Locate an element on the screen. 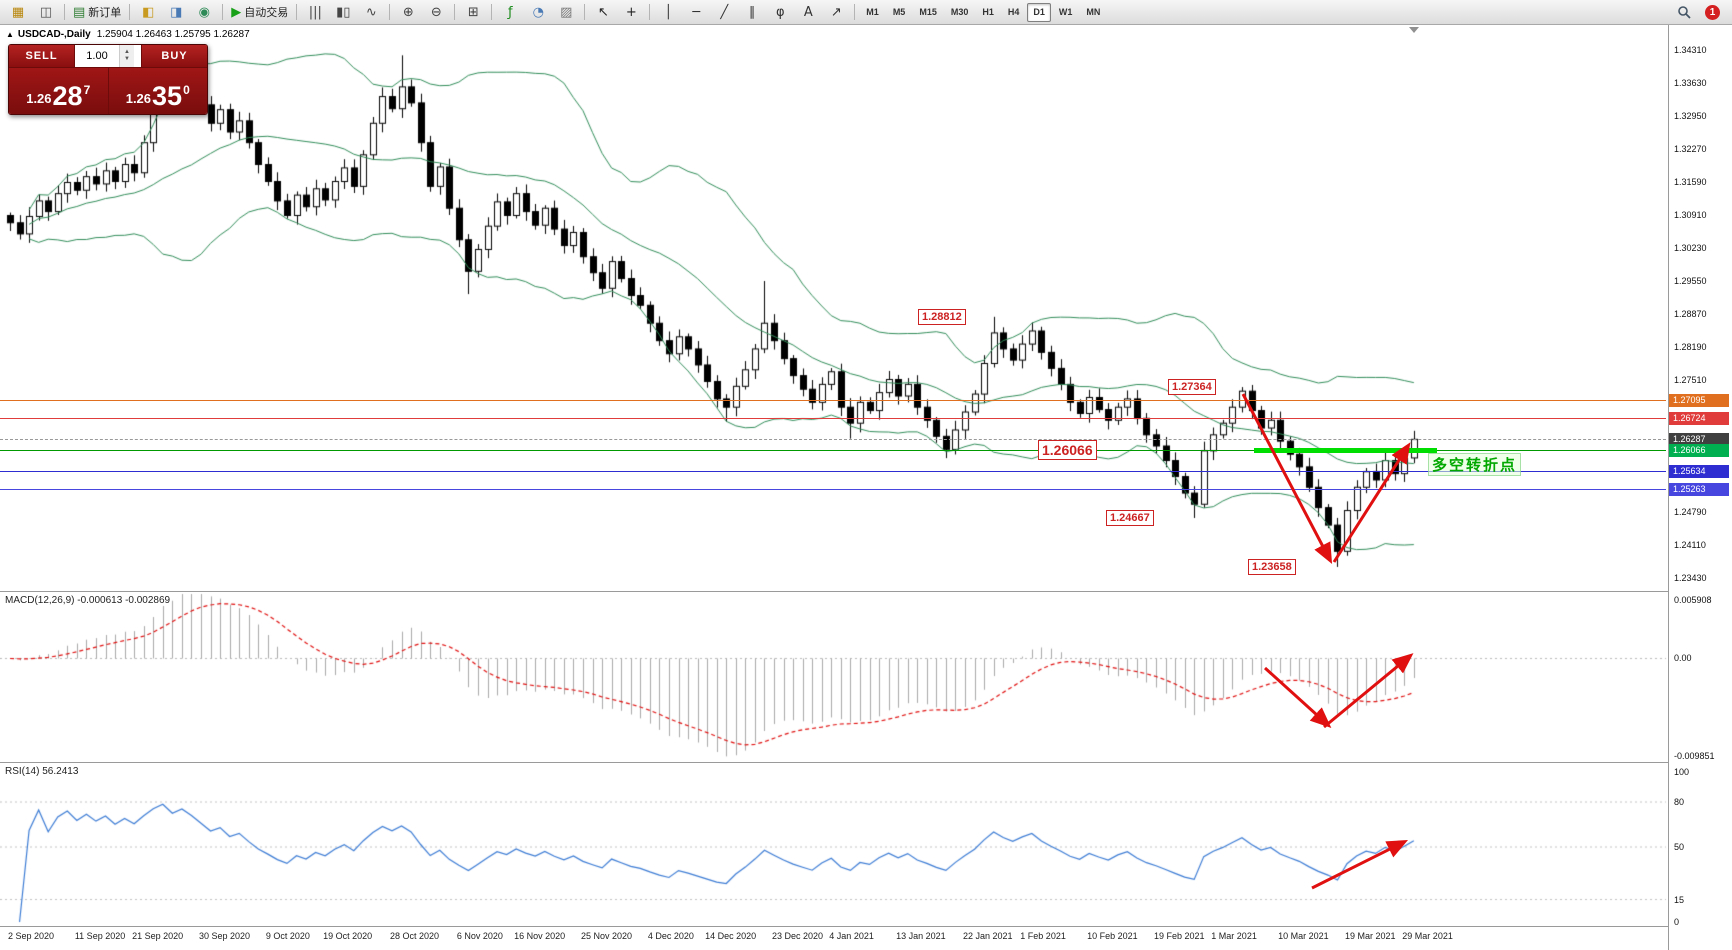  rsi-axis-label: 80 is located at coordinates (1679, 802).